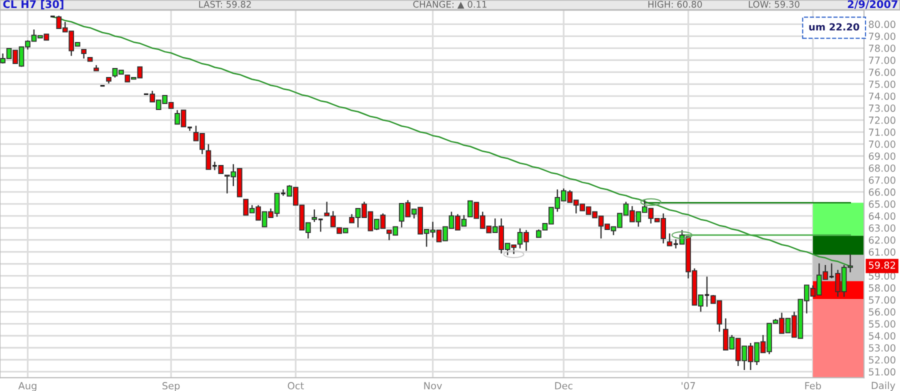 The width and height of the screenshot is (900, 391). What do you see at coordinates (882, 180) in the screenshot?
I see `y-tick-label: 67.00` at bounding box center [882, 180].